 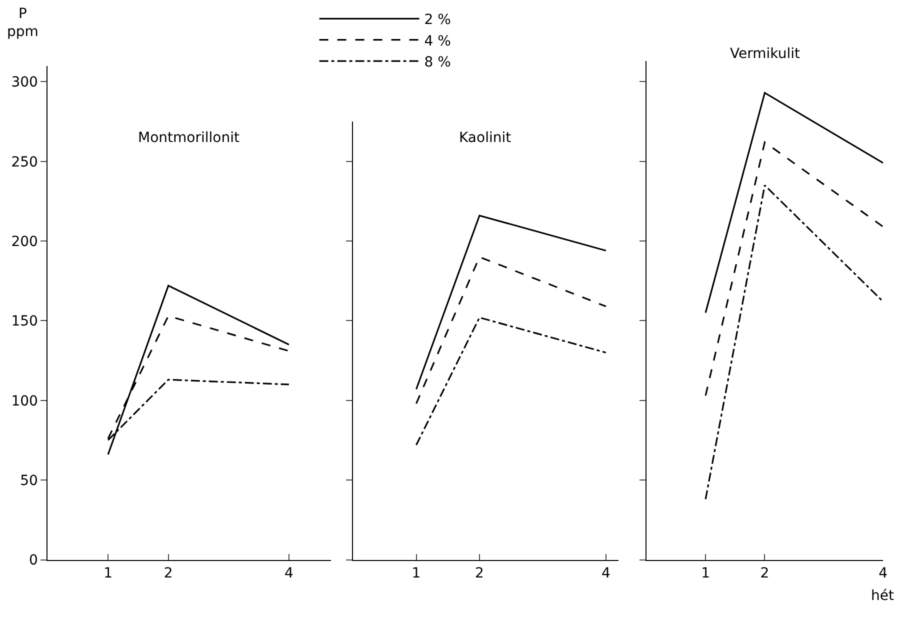 I want to click on text: Montmorillonit, so click(x=189, y=138).